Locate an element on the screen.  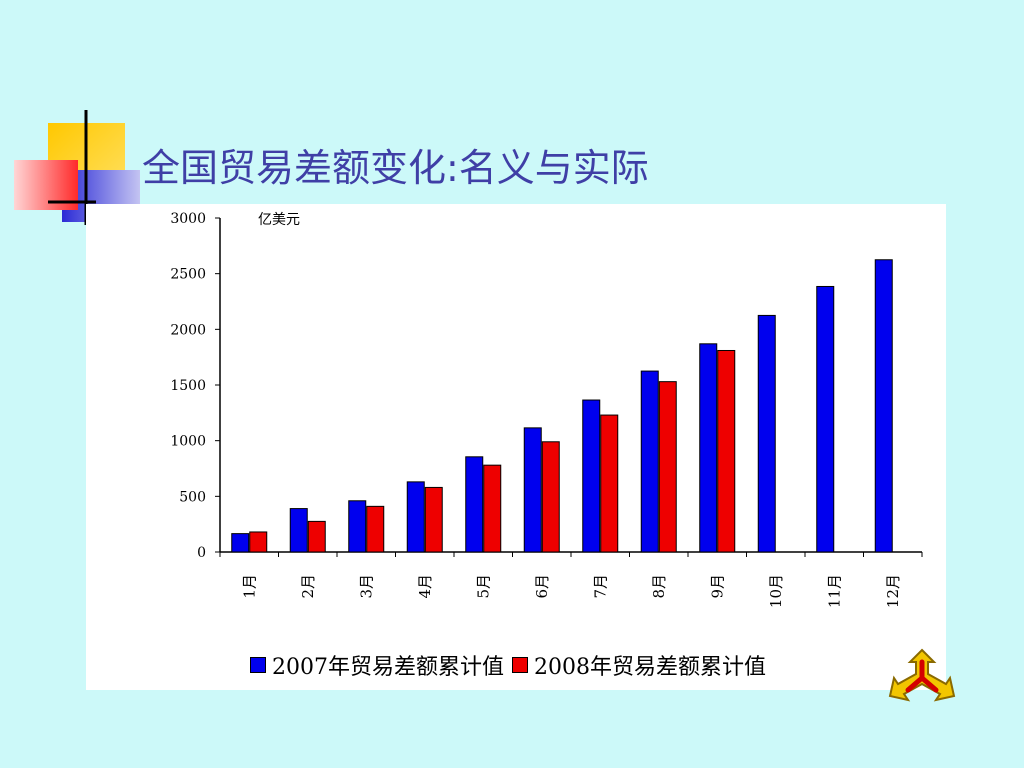
legend-label-2007: 2007年贸易差额累计值 is located at coordinates (388, 667).